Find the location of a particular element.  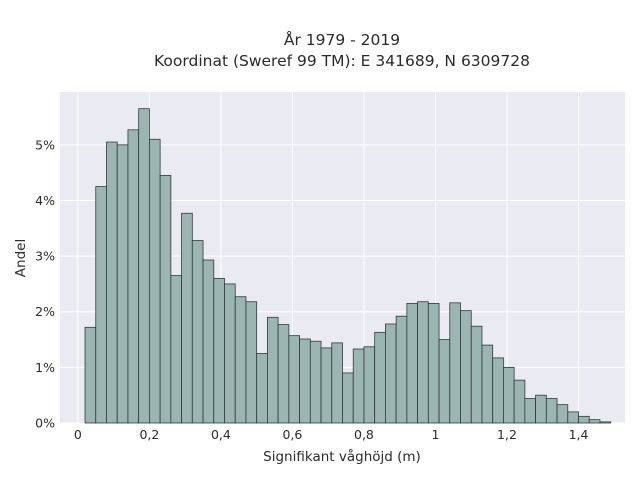

y-tick-label: 5% is located at coordinates (45, 144).